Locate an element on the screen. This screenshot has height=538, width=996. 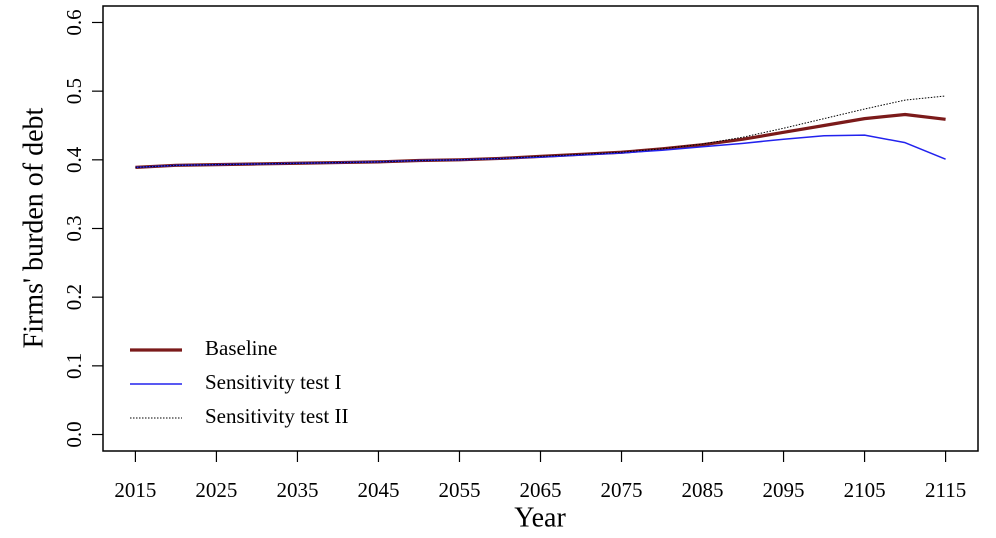
x-tick-label: 2025 is located at coordinates (216, 490).